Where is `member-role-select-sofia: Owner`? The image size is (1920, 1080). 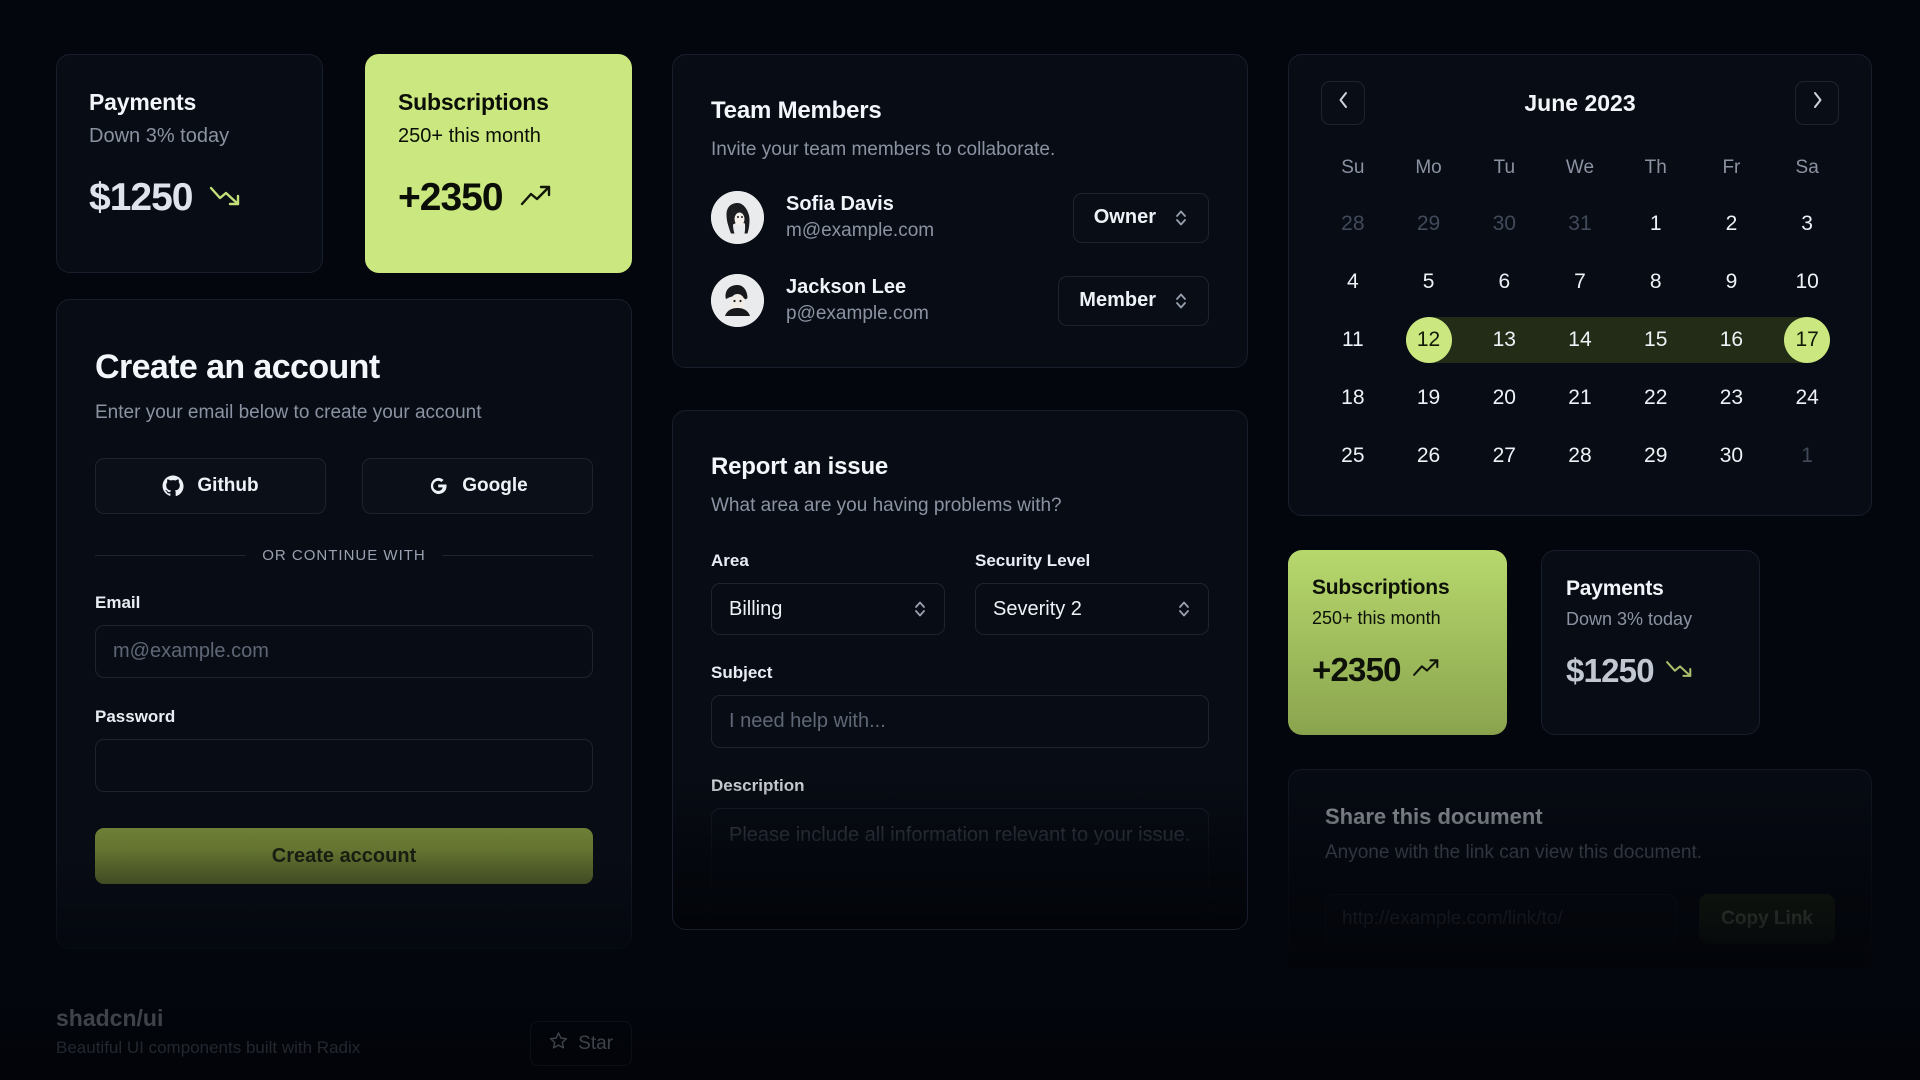
member-role-select-sofia: Owner is located at coordinates (1140, 217).